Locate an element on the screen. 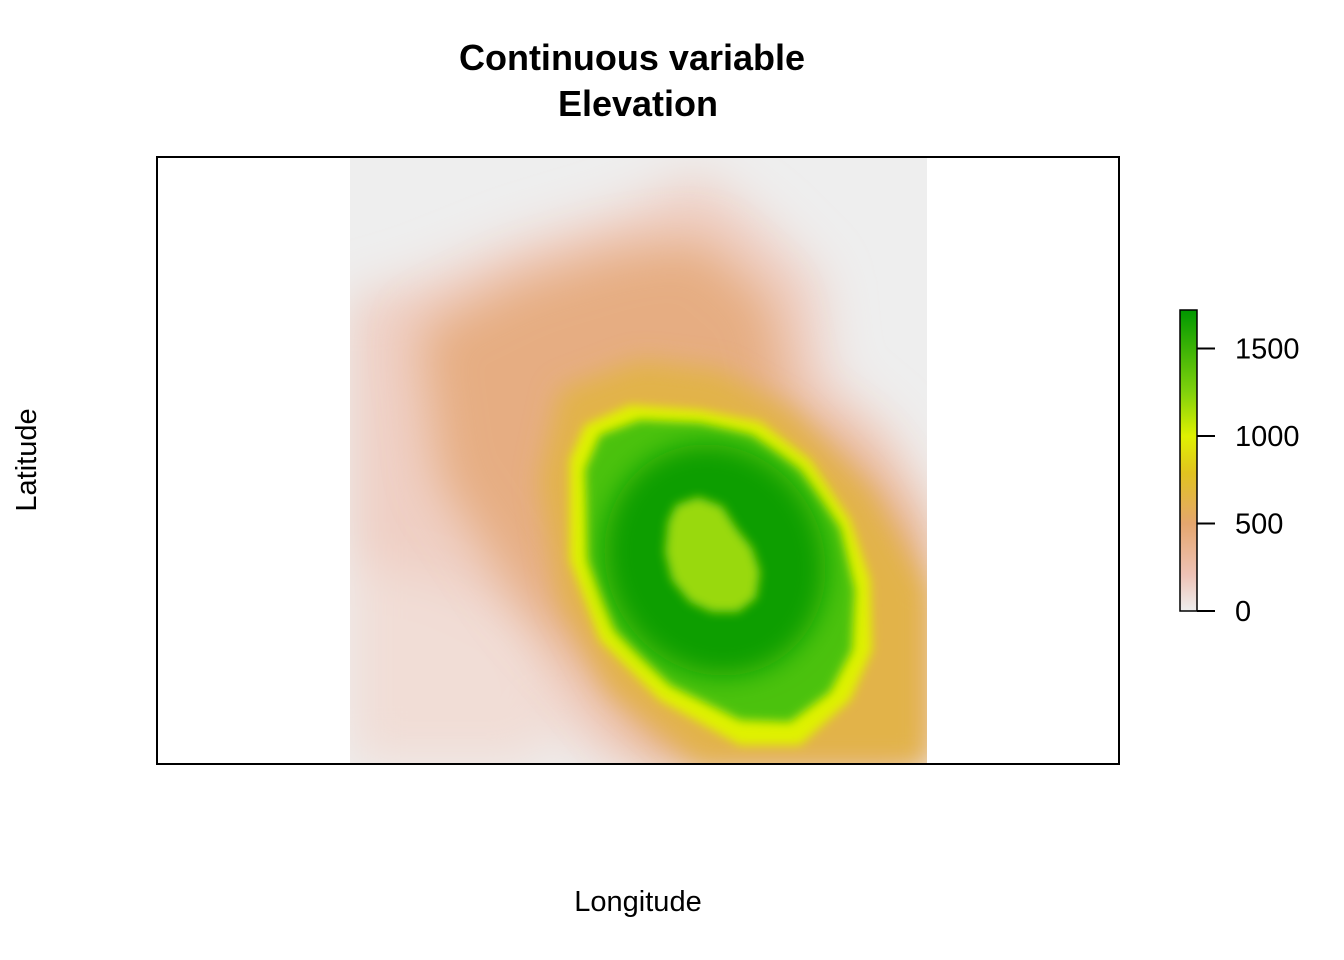 The height and width of the screenshot is (960, 1344). legend-ticks: 0 500 1000 1500 is located at coordinates (1248, 481).